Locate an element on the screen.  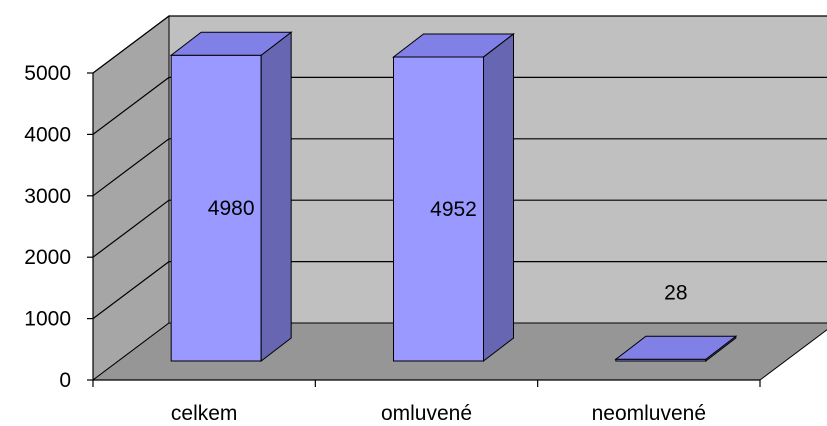
data-label: 28 is located at coordinates (675, 292).